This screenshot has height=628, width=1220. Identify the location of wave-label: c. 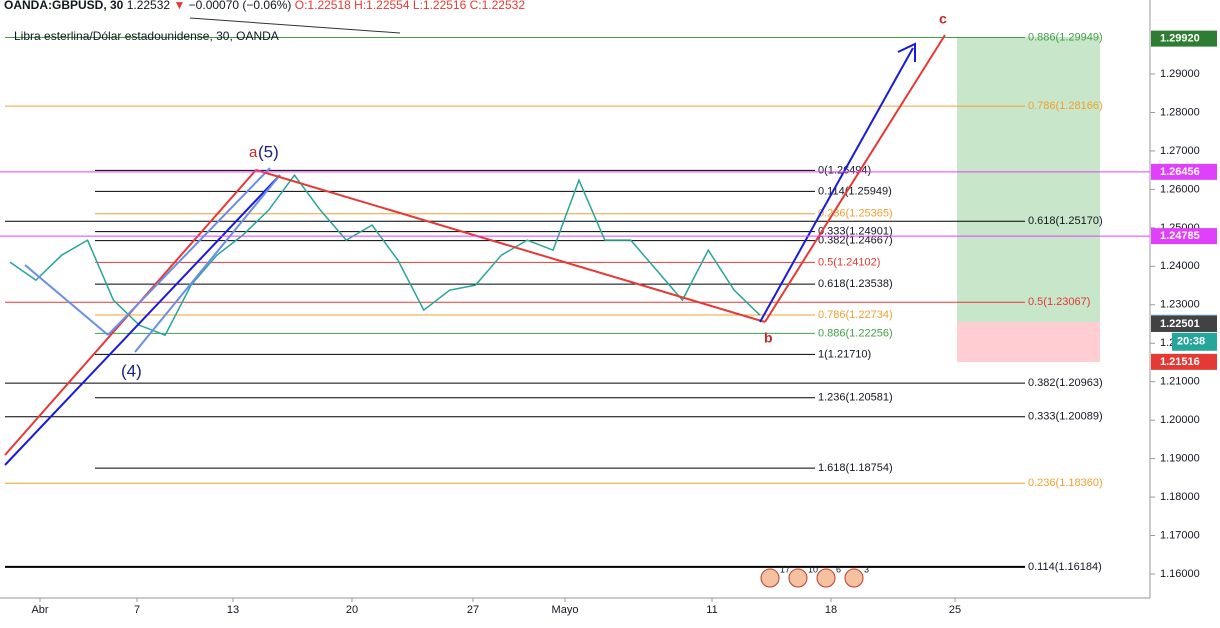
(943, 19).